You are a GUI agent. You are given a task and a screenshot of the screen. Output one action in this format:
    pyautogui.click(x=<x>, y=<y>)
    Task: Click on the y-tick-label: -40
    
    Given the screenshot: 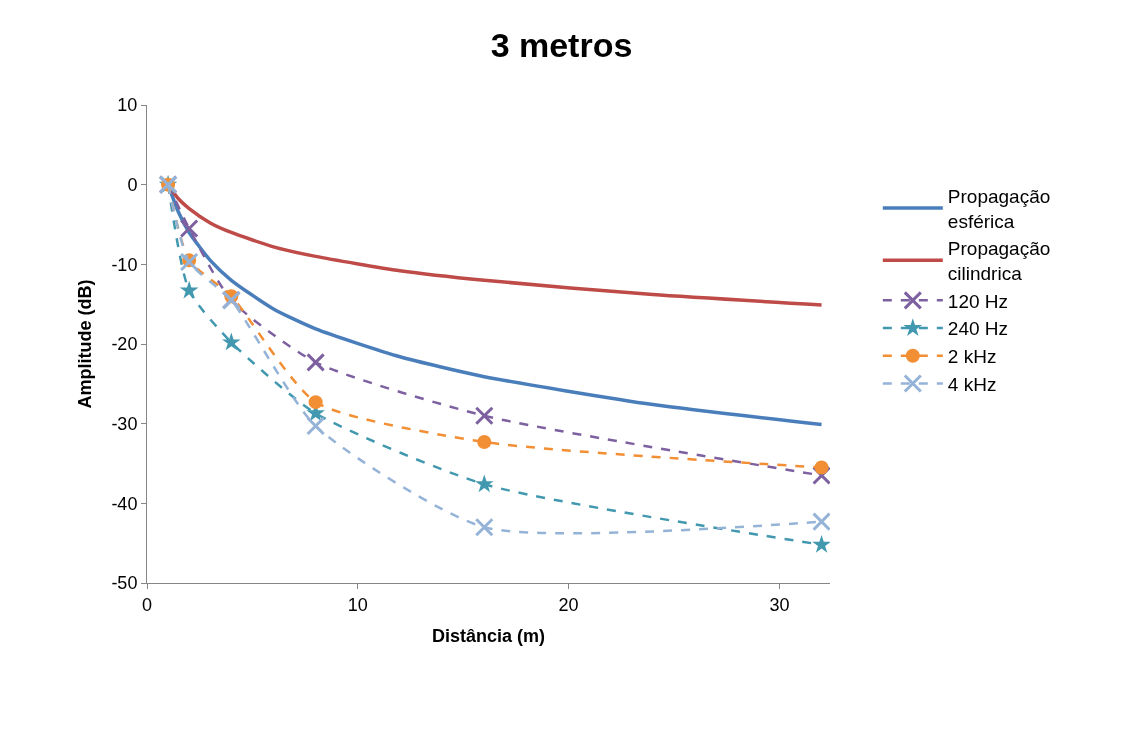 What is the action you would take?
    pyautogui.click(x=124, y=503)
    